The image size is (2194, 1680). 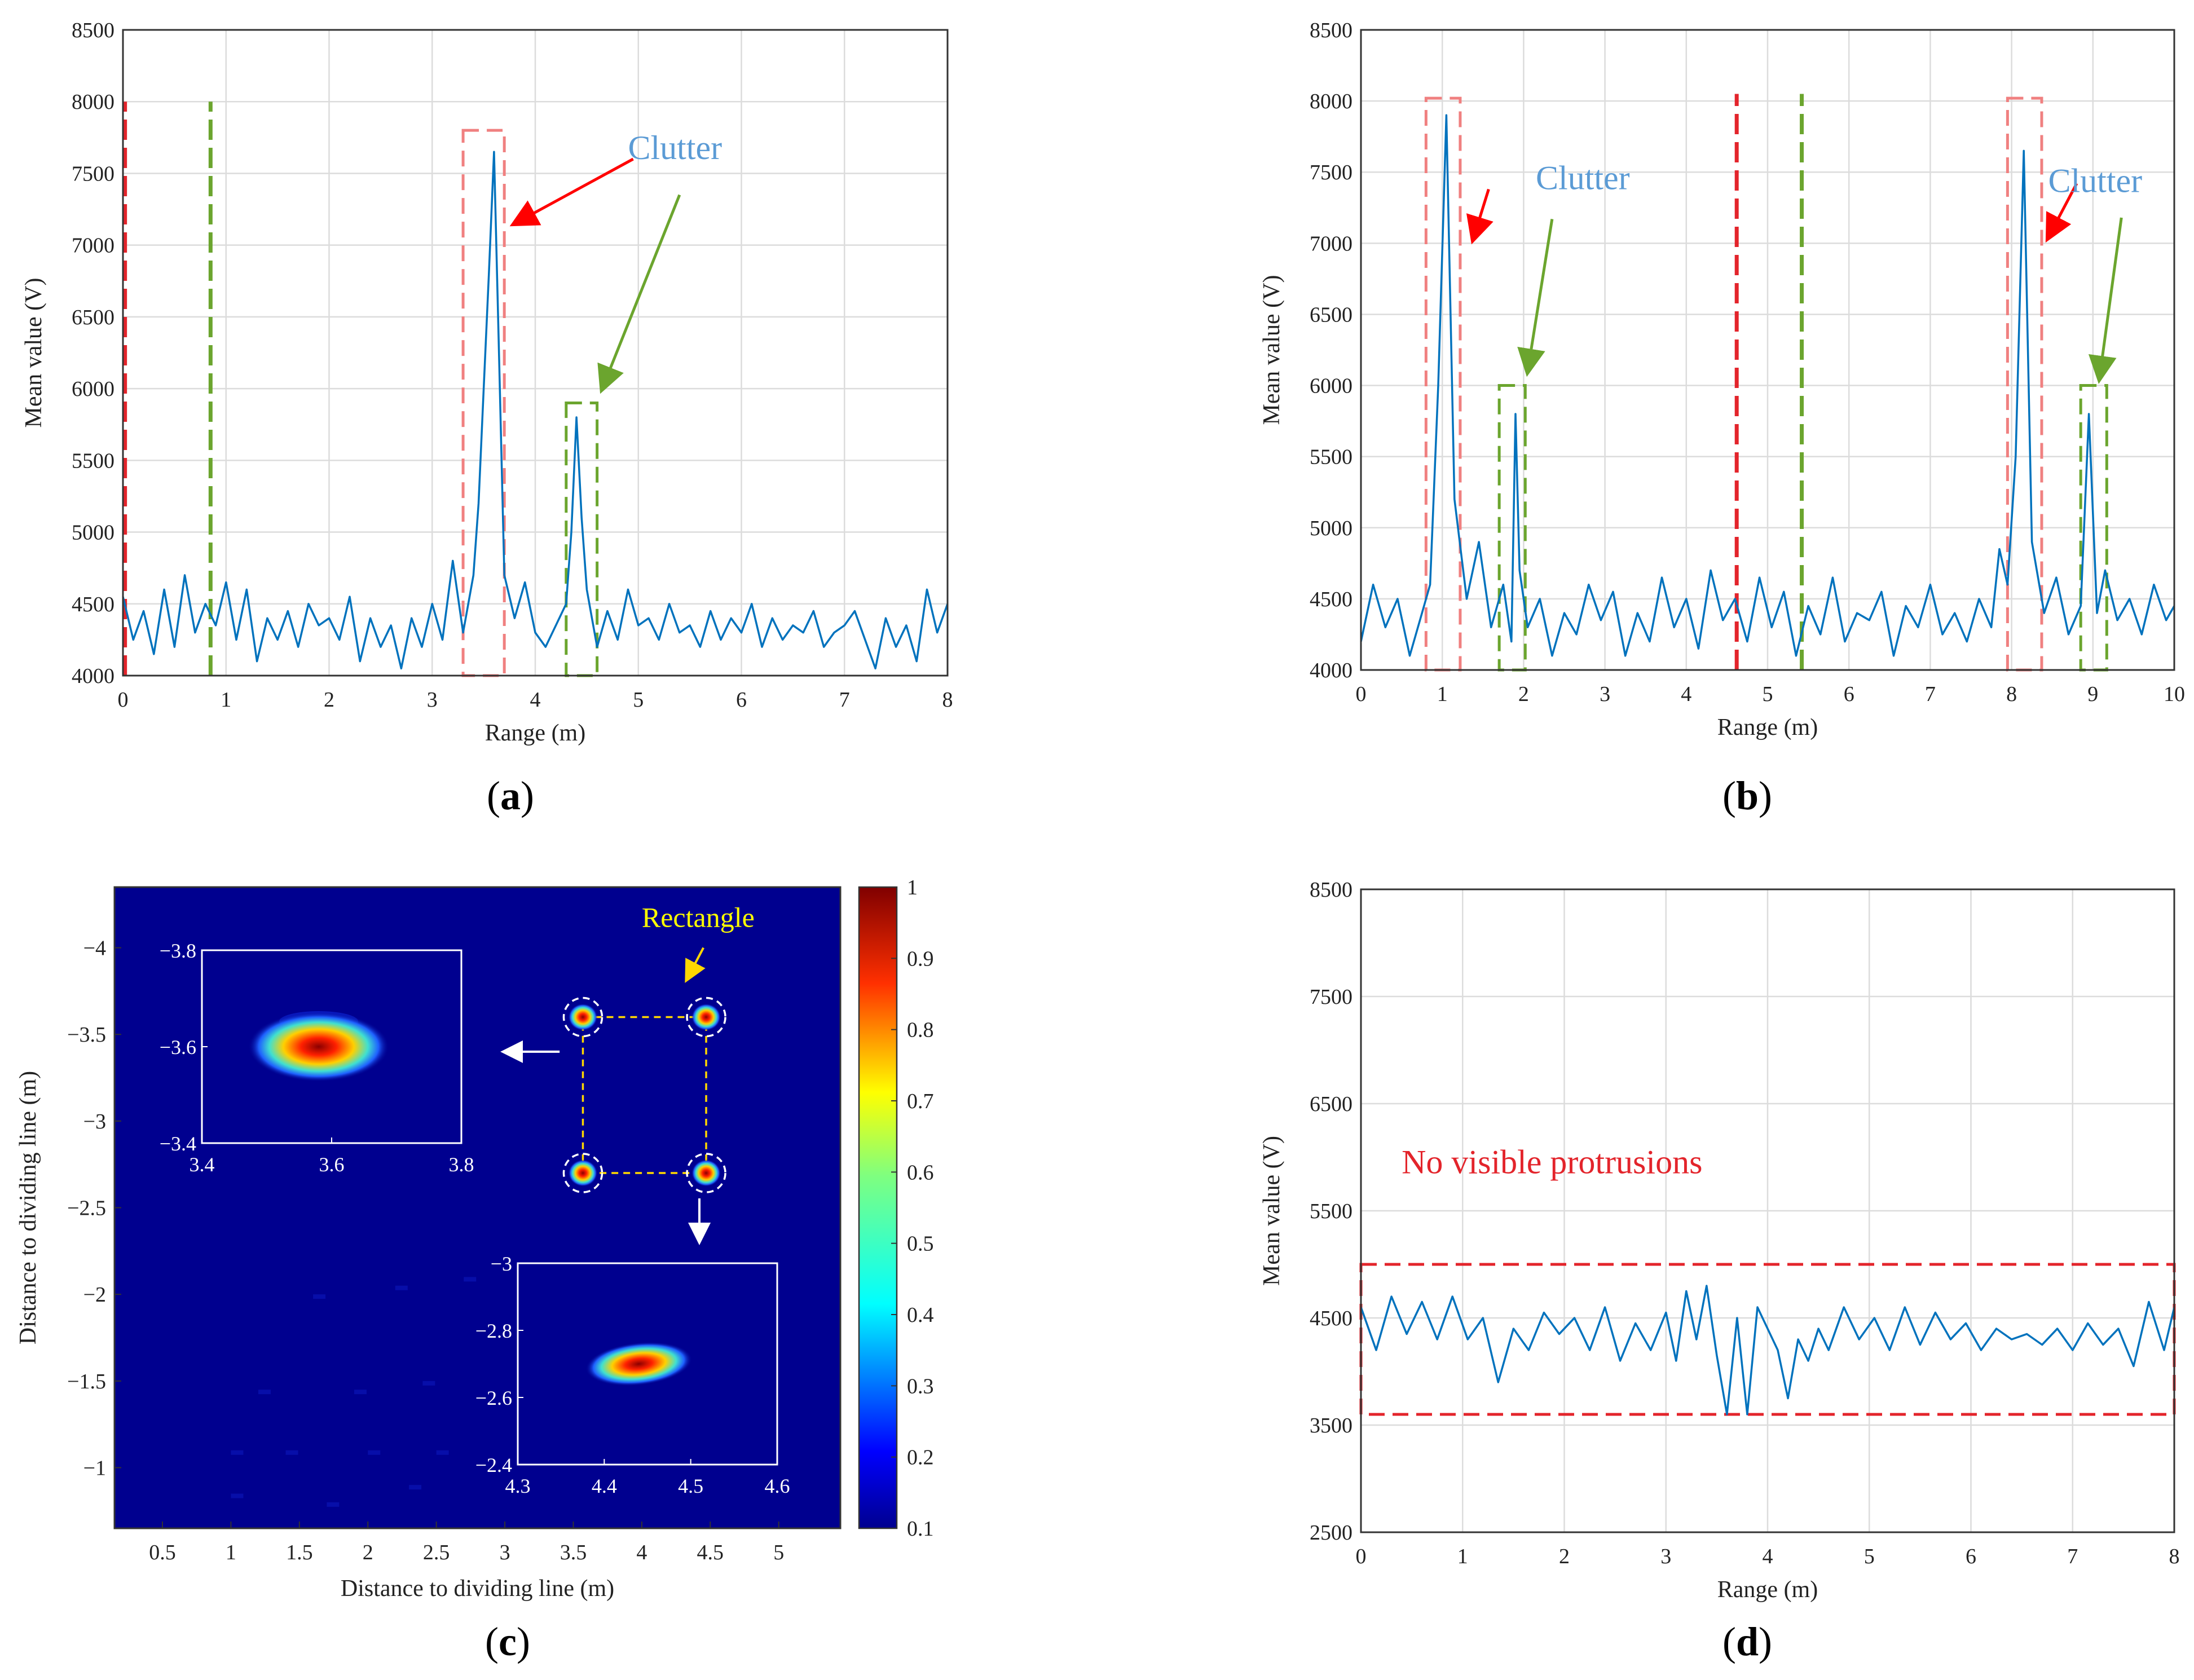 I want to click on x-tick-label: 9, so click(x=2092, y=694).